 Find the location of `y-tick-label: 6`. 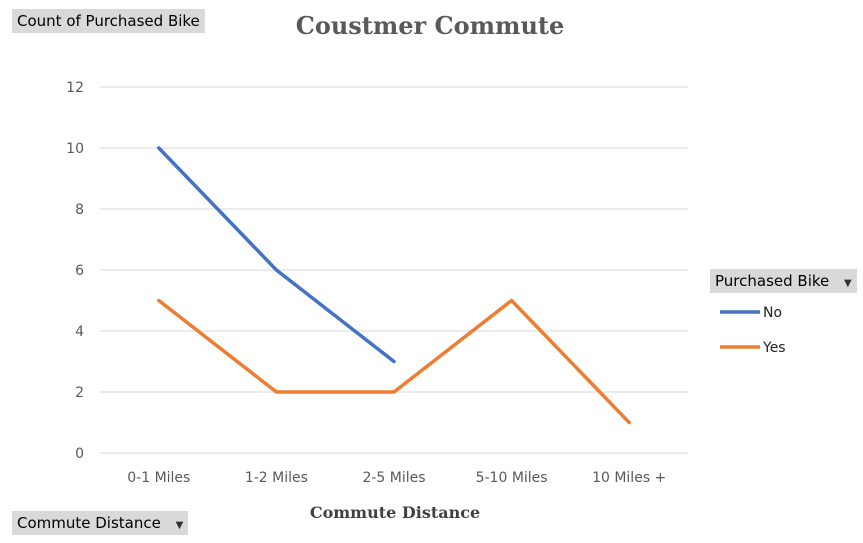

y-tick-label: 6 is located at coordinates (79, 271).